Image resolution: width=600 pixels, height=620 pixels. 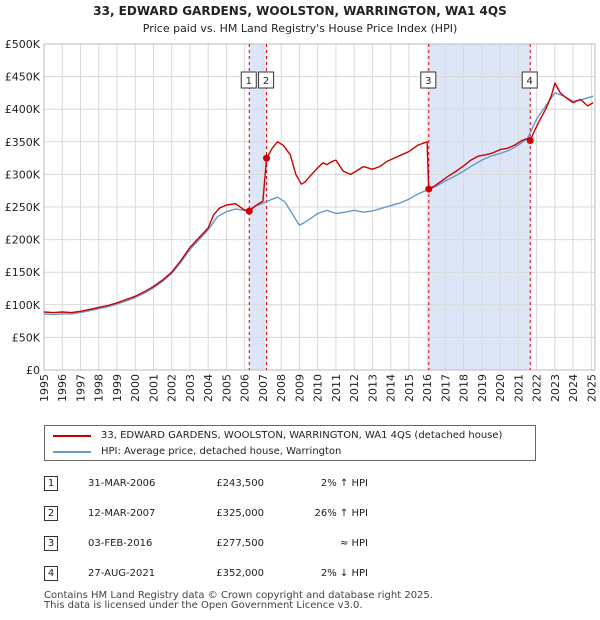 What do you see at coordinates (72, 452) in the screenshot?
I see `legend-swatch-hpi` at bounding box center [72, 452].